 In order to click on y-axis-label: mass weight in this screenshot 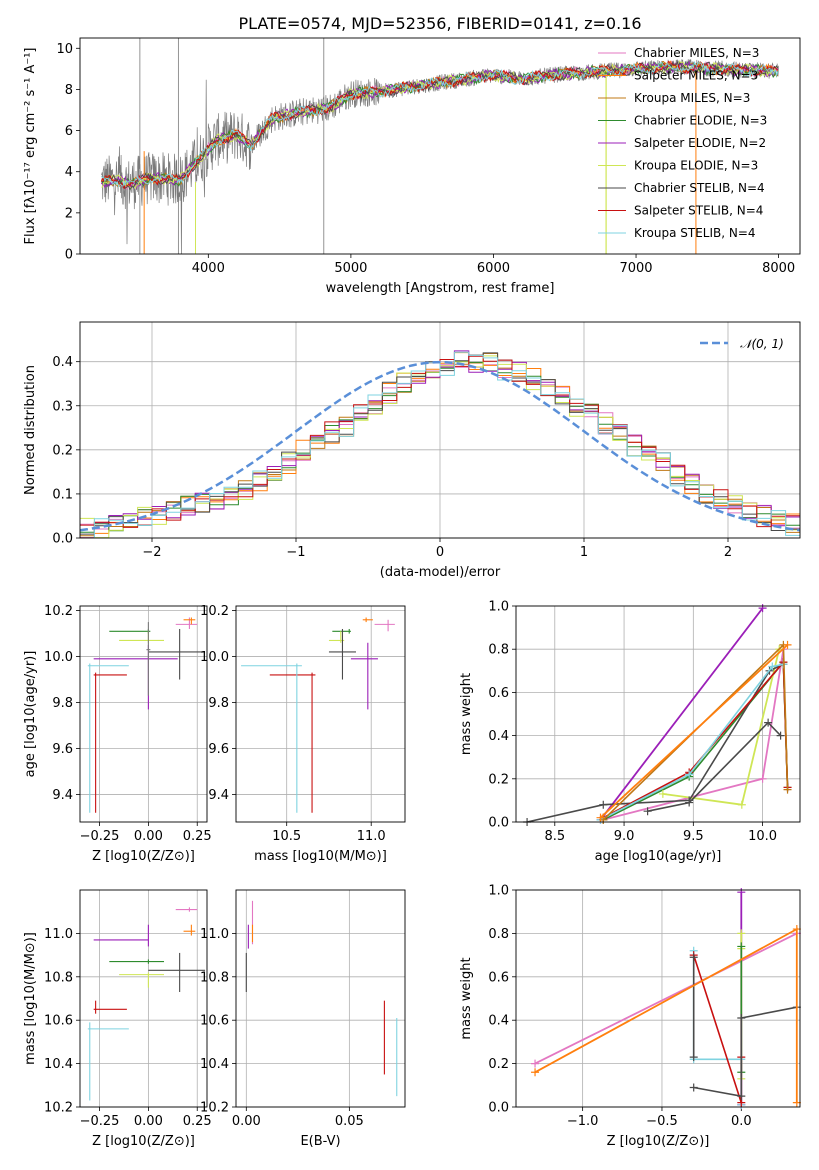, I will do `click(466, 714)`.